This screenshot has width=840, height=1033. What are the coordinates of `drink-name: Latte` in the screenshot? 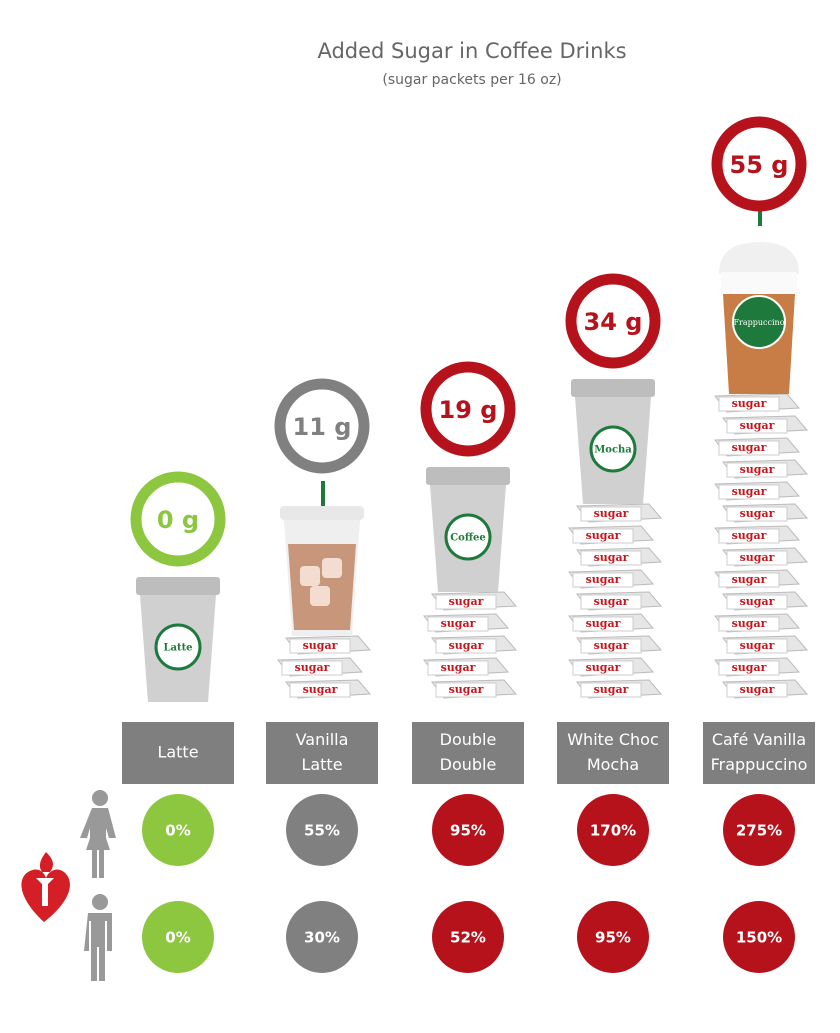 It's located at (177, 752).